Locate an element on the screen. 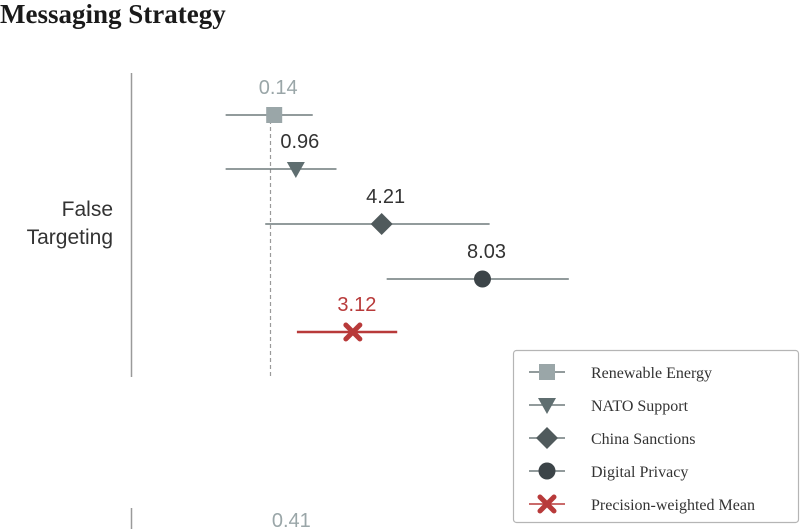 Image resolution: width=800 pixels, height=529 pixels. value-label: 0.96 is located at coordinates (299, 142).